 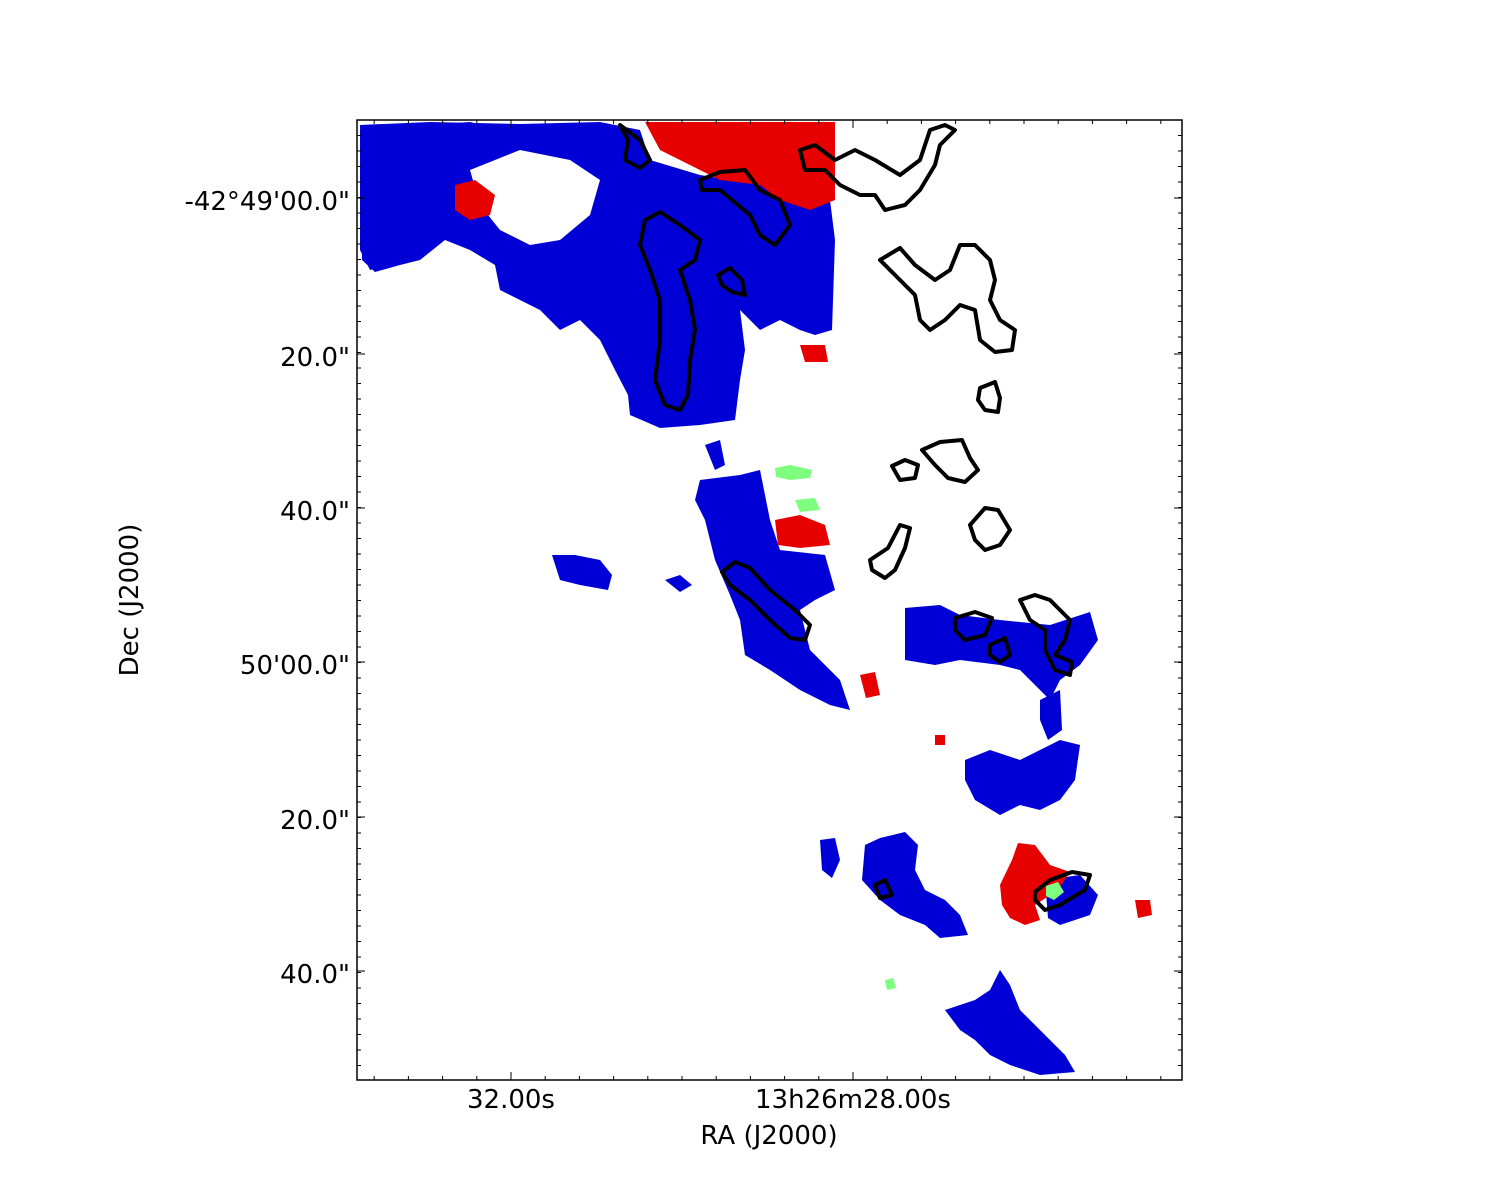 I want to click on green-emission-regions, so click(x=919, y=727).